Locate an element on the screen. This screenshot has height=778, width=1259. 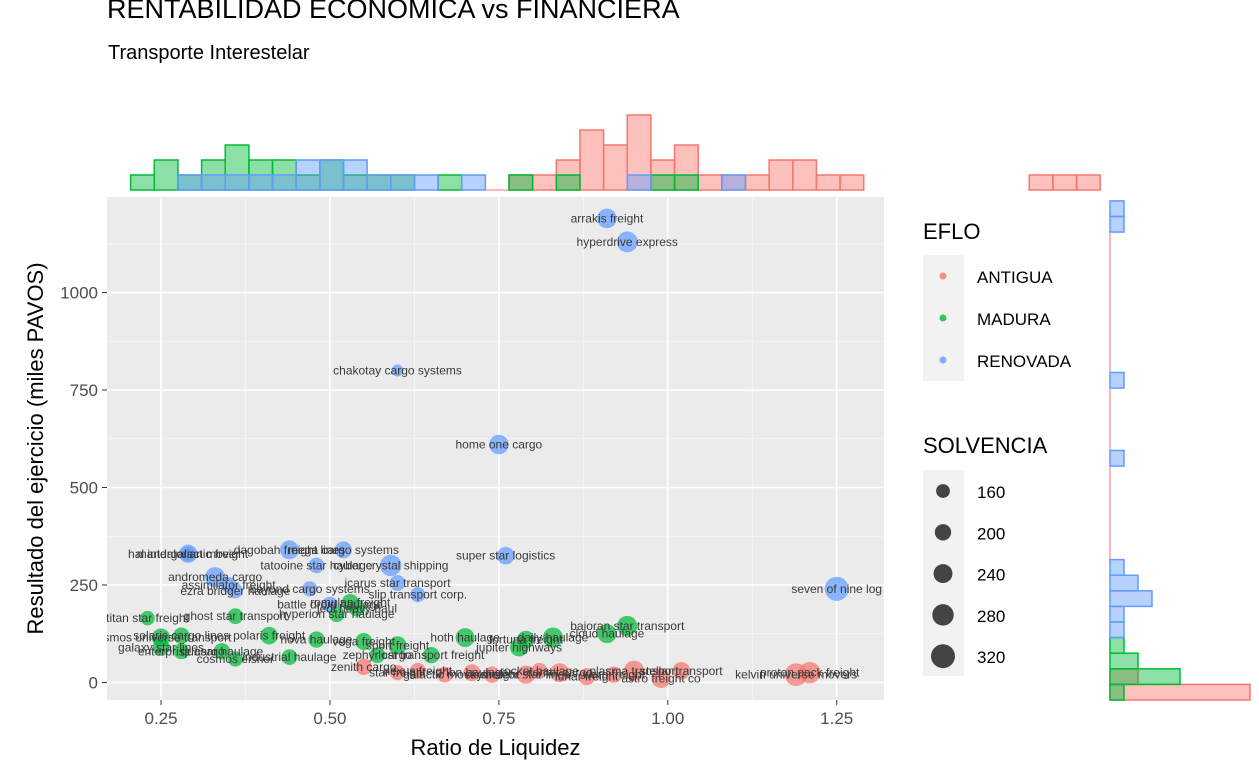
point-label: quasar haulage is located at coordinates (221, 651).